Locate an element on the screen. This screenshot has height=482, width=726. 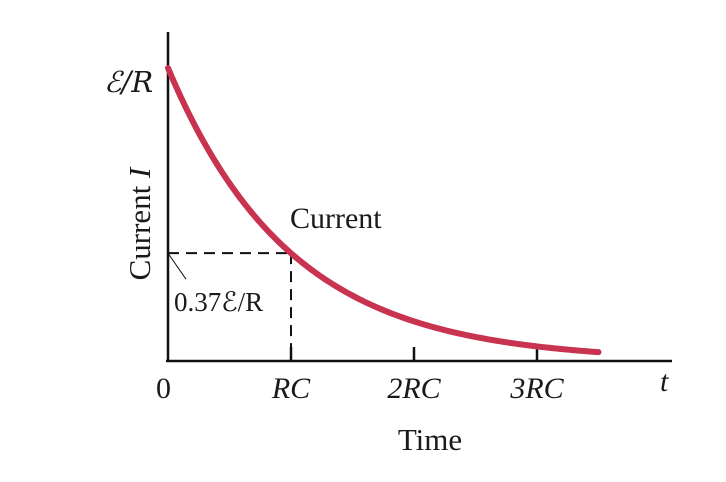
x-tick-label: 3RC is located at coordinates (536, 388).